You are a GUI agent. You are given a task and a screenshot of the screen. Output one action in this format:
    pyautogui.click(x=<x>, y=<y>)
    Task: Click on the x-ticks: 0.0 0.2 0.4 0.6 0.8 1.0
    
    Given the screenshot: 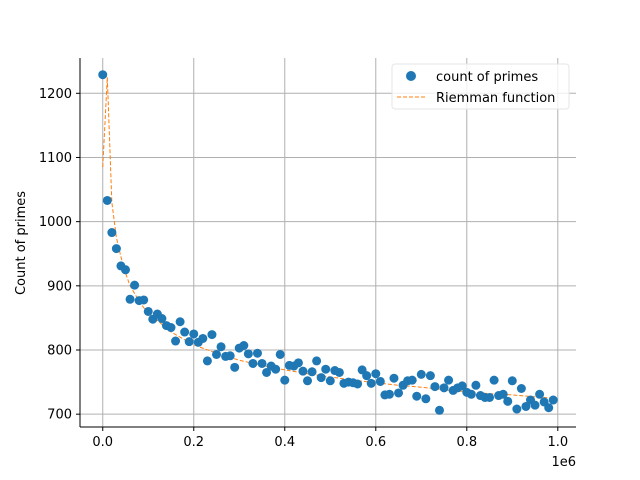 What is the action you would take?
    pyautogui.click(x=330, y=438)
    